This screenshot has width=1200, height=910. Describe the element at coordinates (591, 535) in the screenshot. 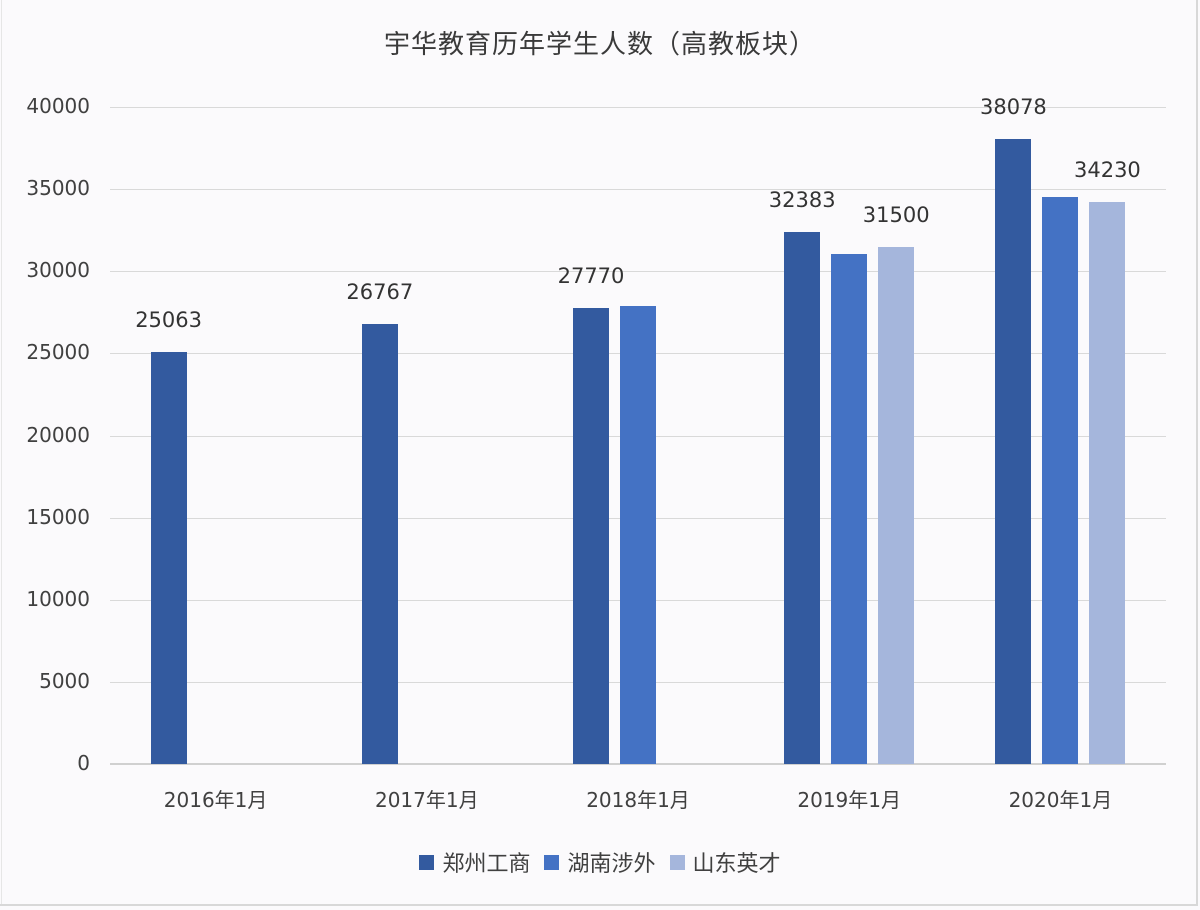

I see `bar-郑州工商-2018年1月` at that location.